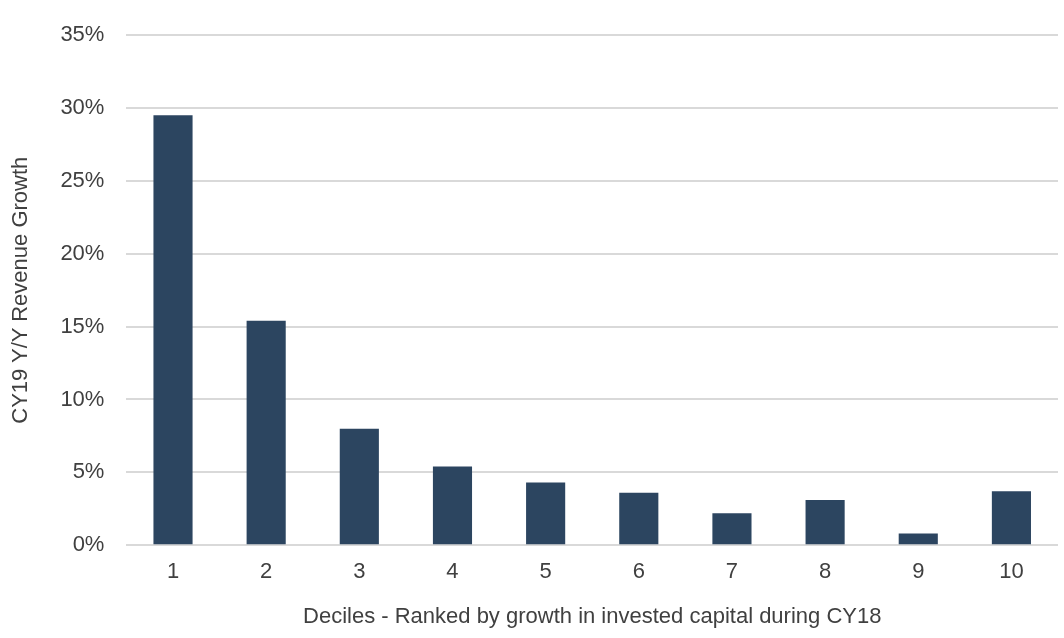 This screenshot has width=1064, height=638. What do you see at coordinates (545, 571) in the screenshot?
I see `x-tick-label: 5` at bounding box center [545, 571].